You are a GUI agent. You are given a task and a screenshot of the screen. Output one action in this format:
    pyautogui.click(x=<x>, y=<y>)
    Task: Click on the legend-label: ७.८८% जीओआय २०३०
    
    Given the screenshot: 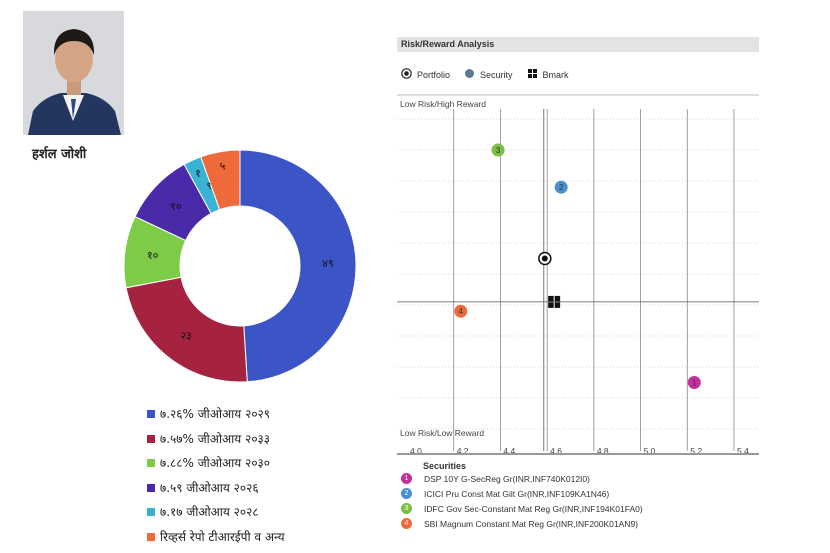 What is the action you would take?
    pyautogui.click(x=215, y=463)
    